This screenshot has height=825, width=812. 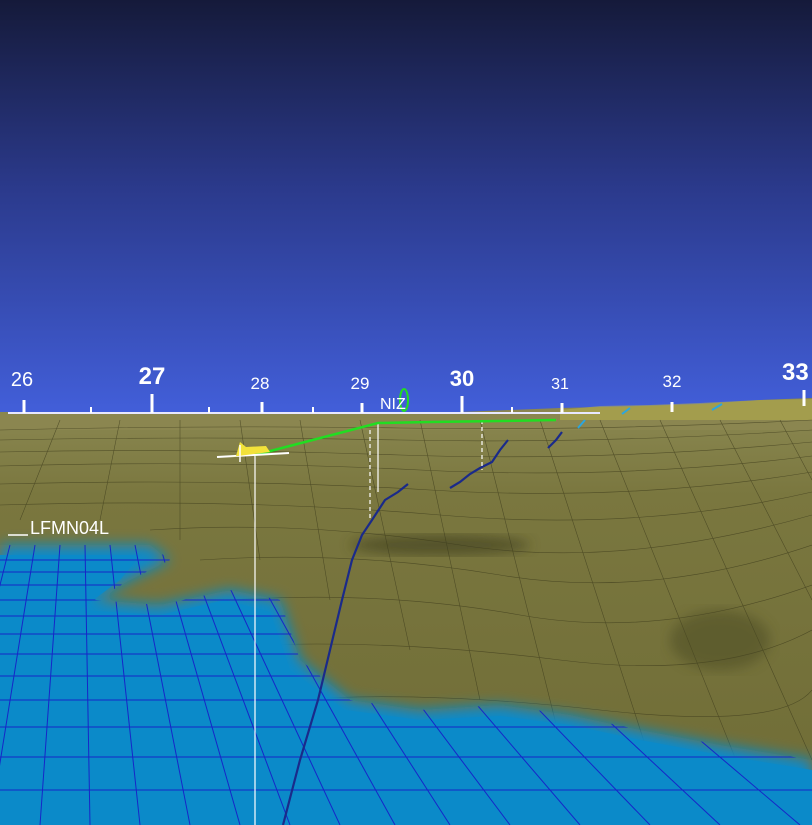 I want to click on heading-tick: 26, so click(x=22, y=391).